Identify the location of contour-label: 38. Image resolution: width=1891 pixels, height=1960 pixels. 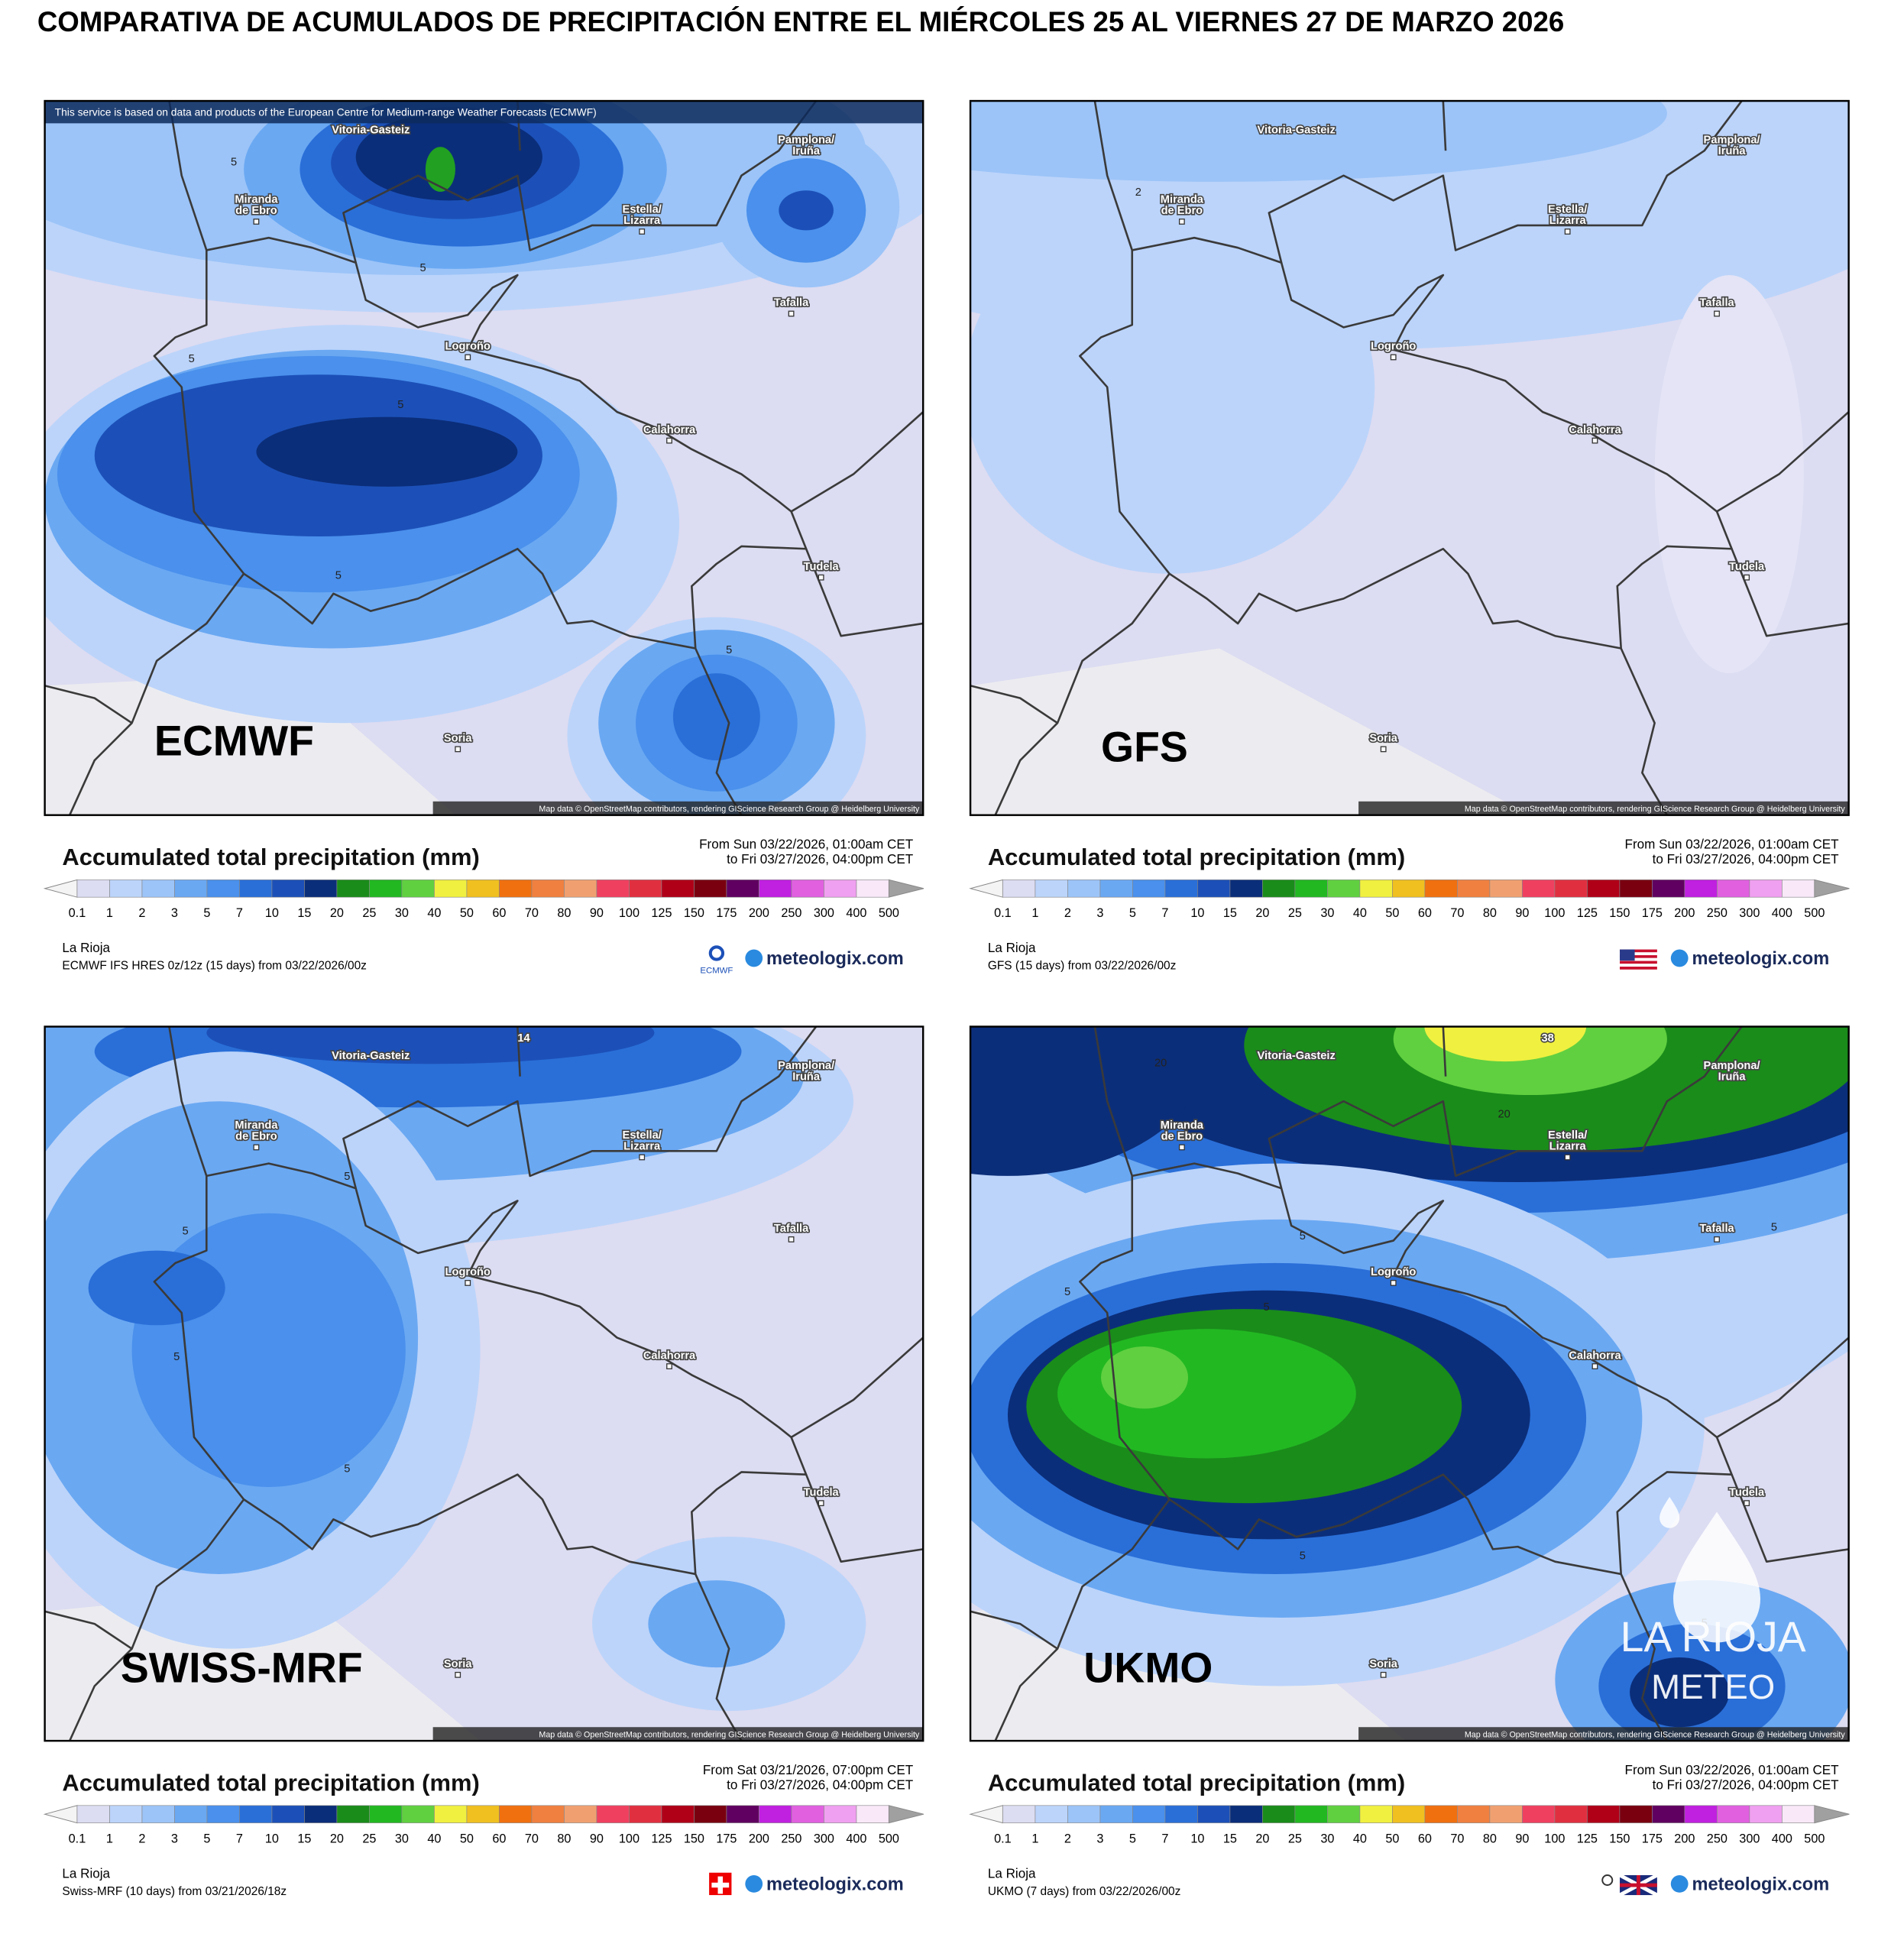
(1547, 1038).